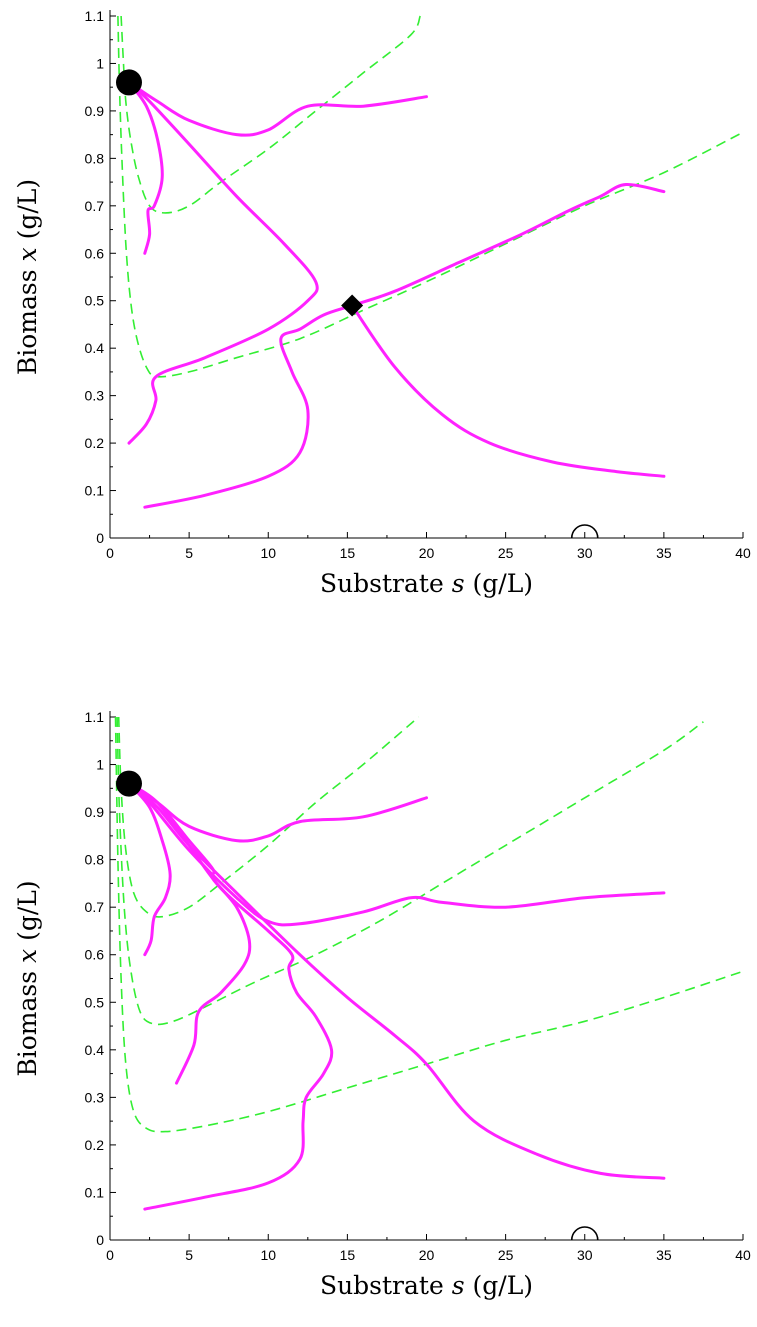 The image size is (757, 1327). What do you see at coordinates (352, 305) in the screenshot?
I see `saddle-point-marker` at bounding box center [352, 305].